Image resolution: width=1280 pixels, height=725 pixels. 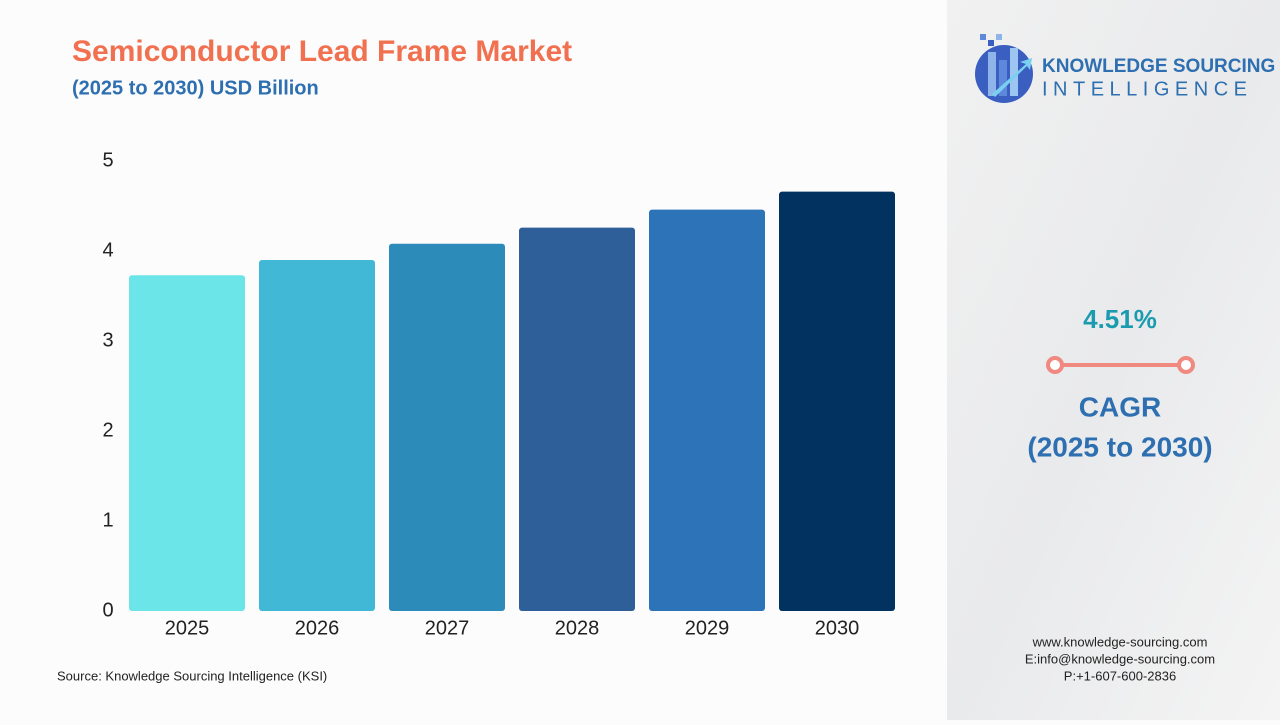 I want to click on divider, so click(x=1120, y=365).